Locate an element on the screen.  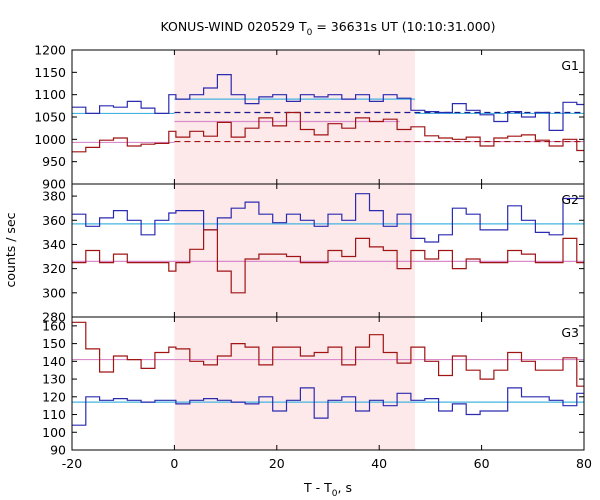
x-axis-label-main: T - T is located at coordinates (317, 487).